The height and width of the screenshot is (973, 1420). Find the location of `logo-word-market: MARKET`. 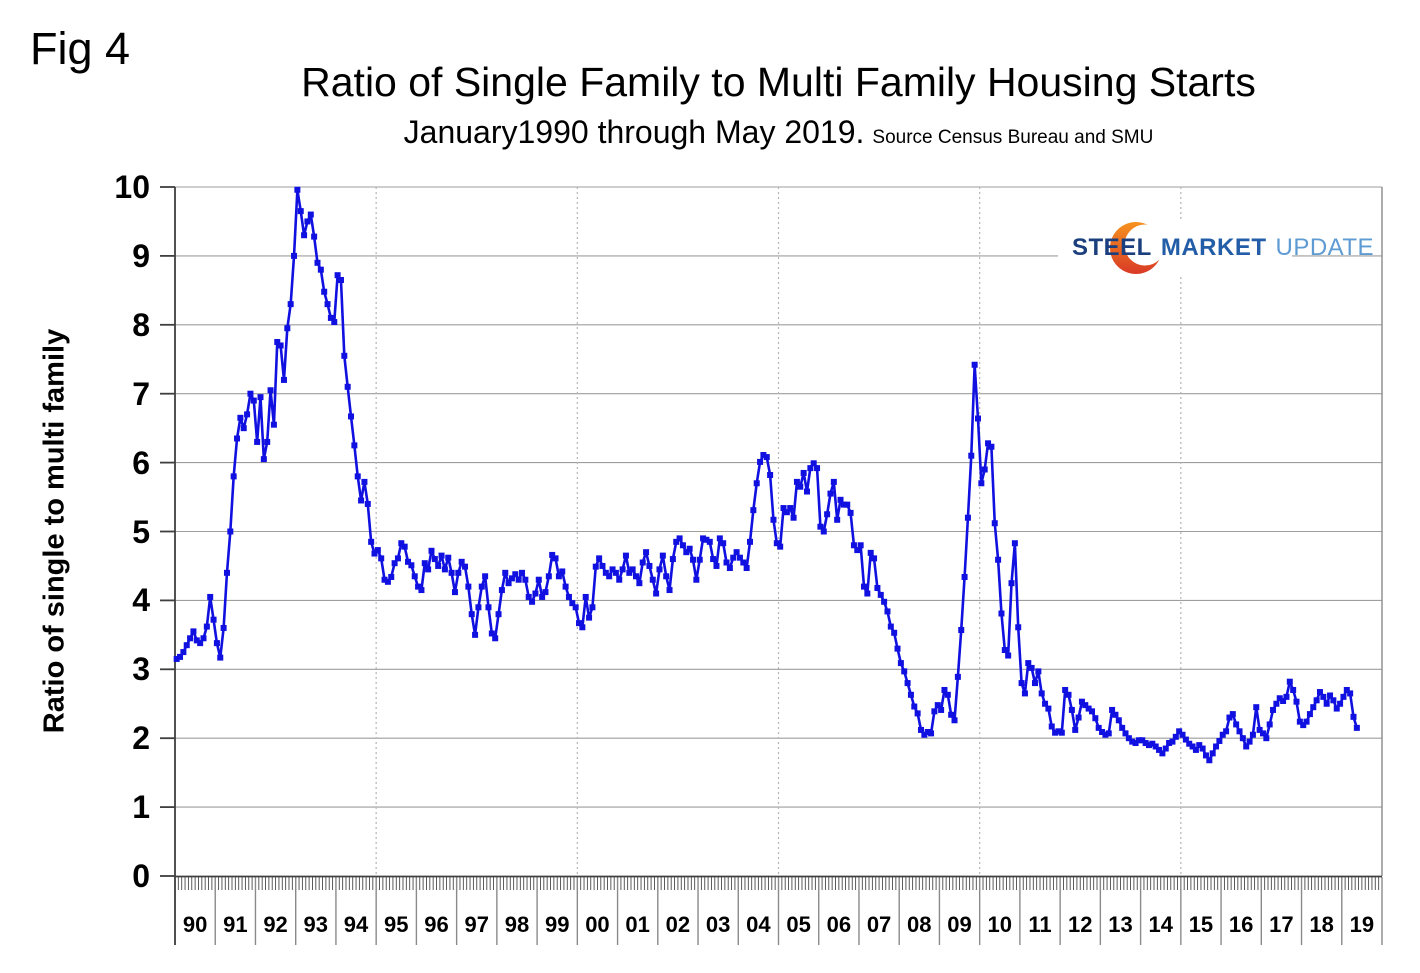

logo-word-market: MARKET is located at coordinates (1213, 247).